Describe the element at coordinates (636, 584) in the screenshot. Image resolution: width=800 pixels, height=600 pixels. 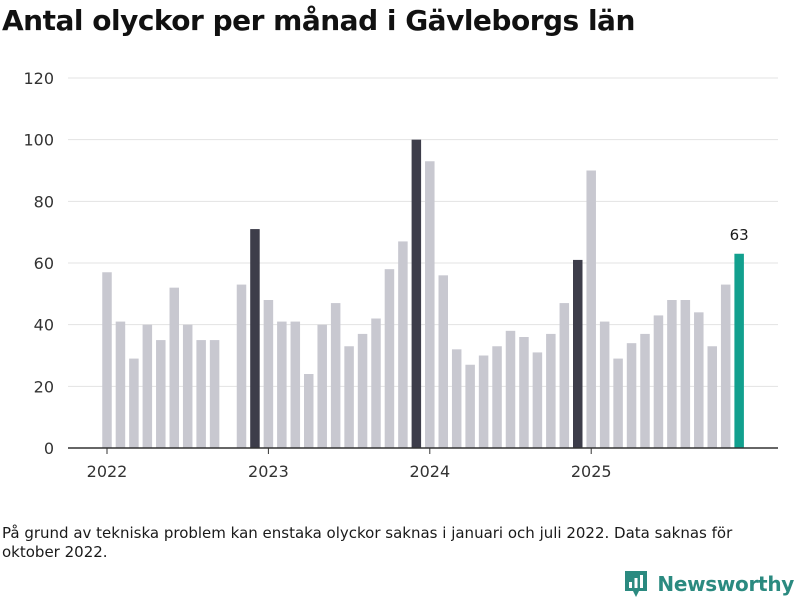
I see `newsworthy-logo-icon` at that location.